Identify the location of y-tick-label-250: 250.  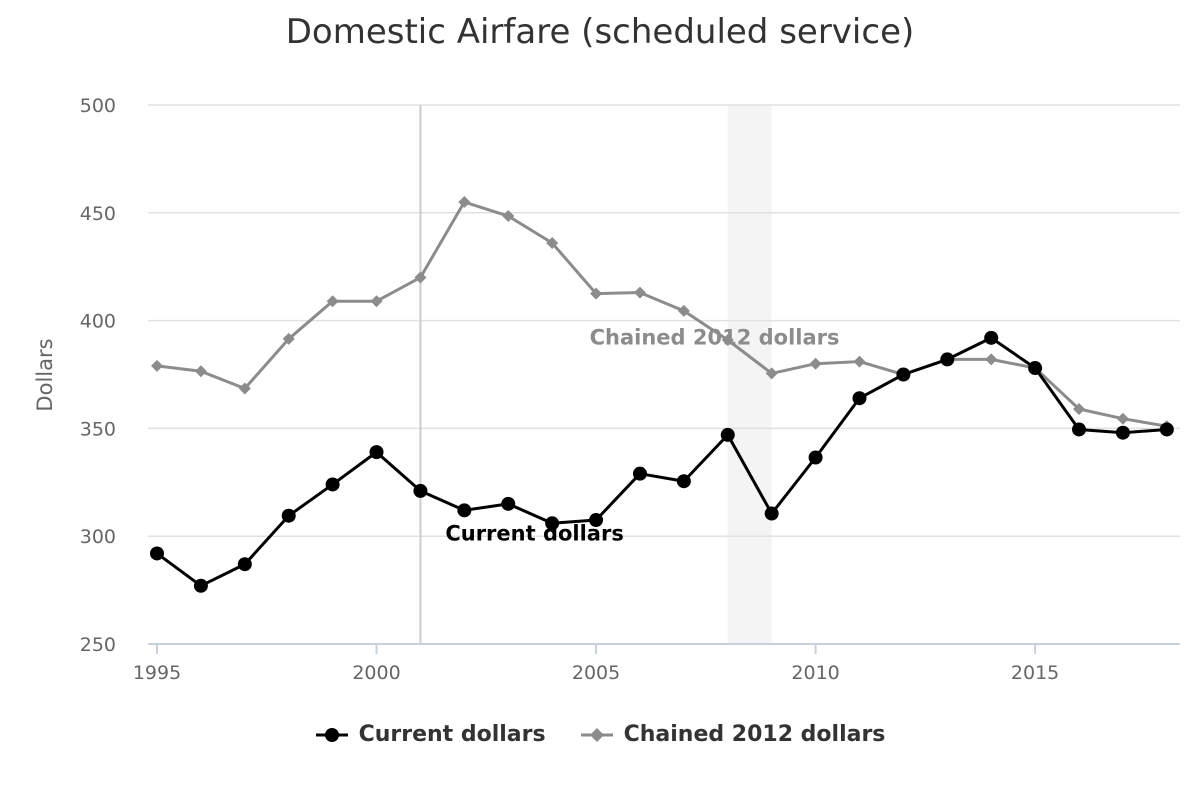
(98, 645).